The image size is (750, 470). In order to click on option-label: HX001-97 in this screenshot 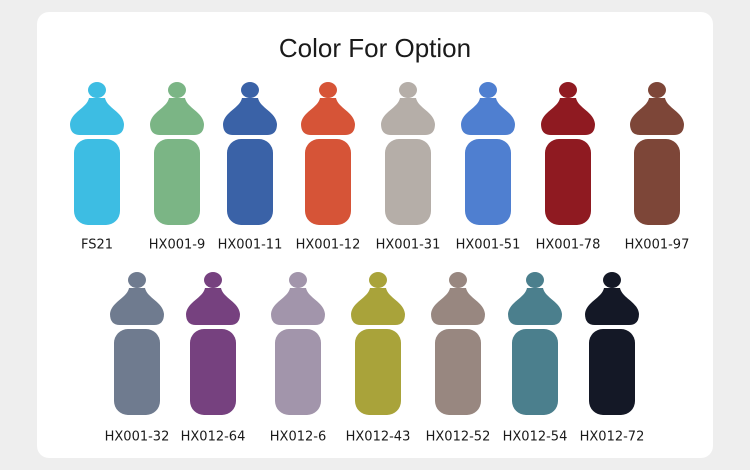, I will do `click(657, 245)`.